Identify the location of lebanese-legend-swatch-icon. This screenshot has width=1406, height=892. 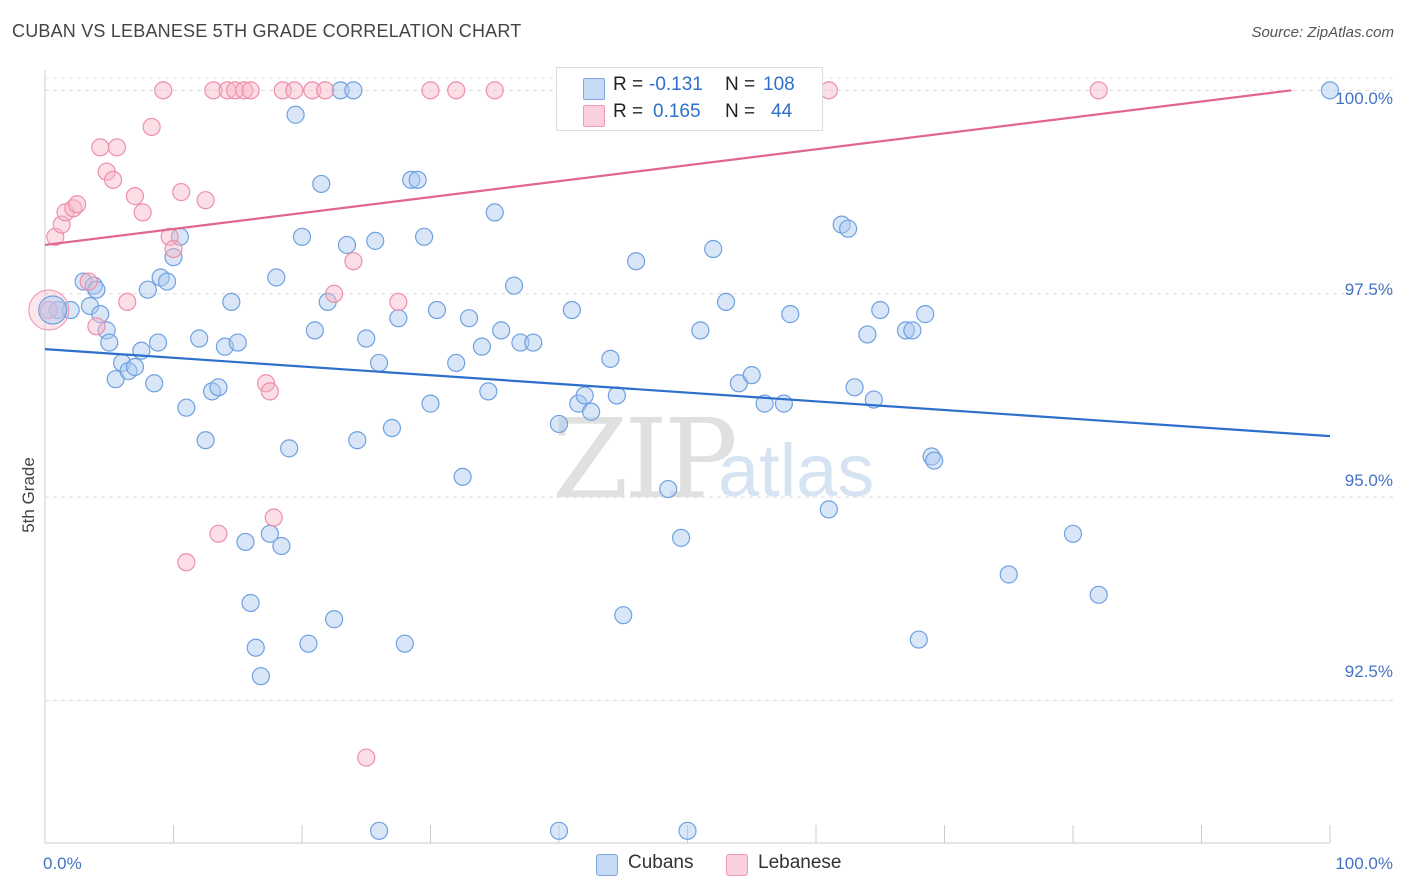
(737, 865).